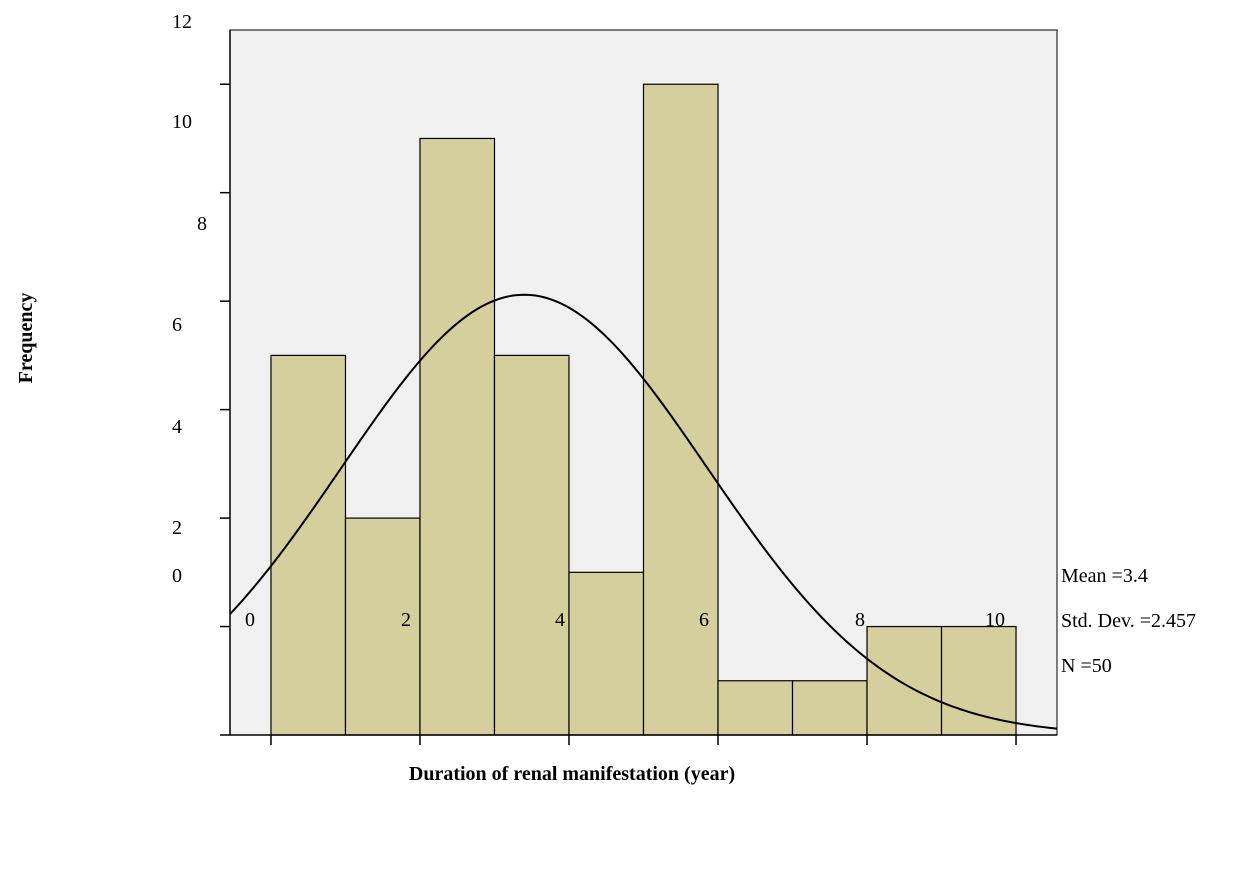 The width and height of the screenshot is (1250, 869). What do you see at coordinates (995, 620) in the screenshot?
I see `x-tick-label: 10` at bounding box center [995, 620].